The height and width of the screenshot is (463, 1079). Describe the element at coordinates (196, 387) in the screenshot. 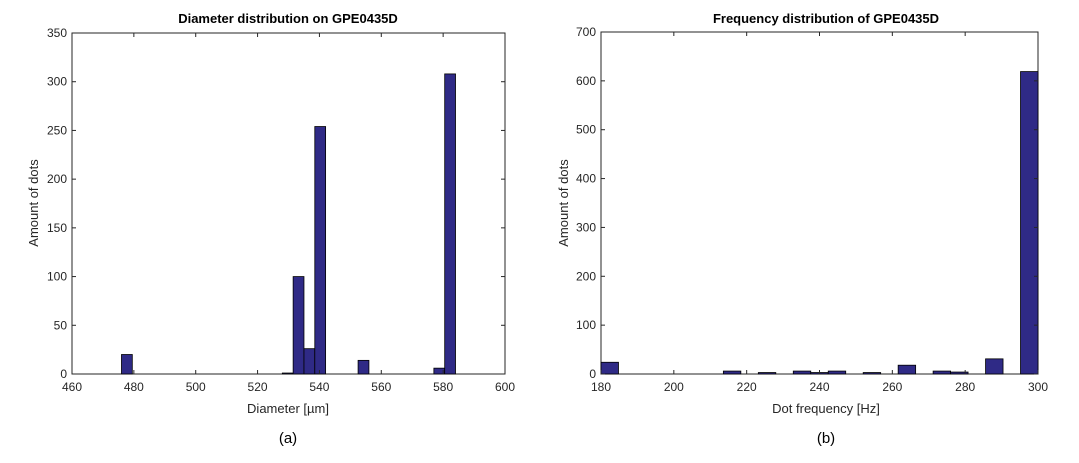

I see `x-tick-label: 500` at that location.